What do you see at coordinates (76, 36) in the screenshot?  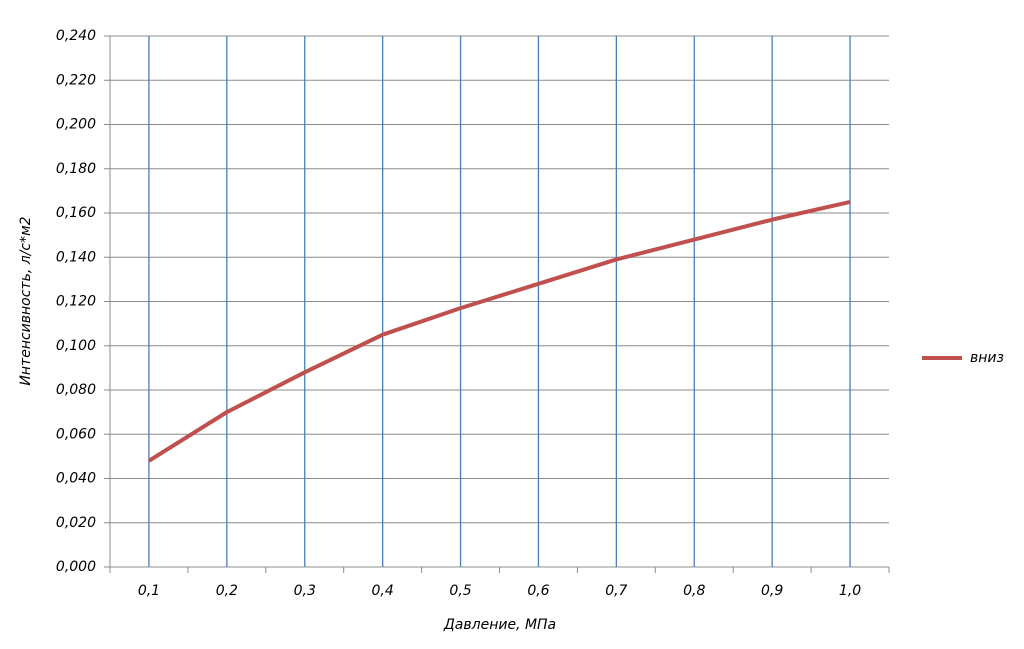 I see `y-tick-label: 0,240` at bounding box center [76, 36].